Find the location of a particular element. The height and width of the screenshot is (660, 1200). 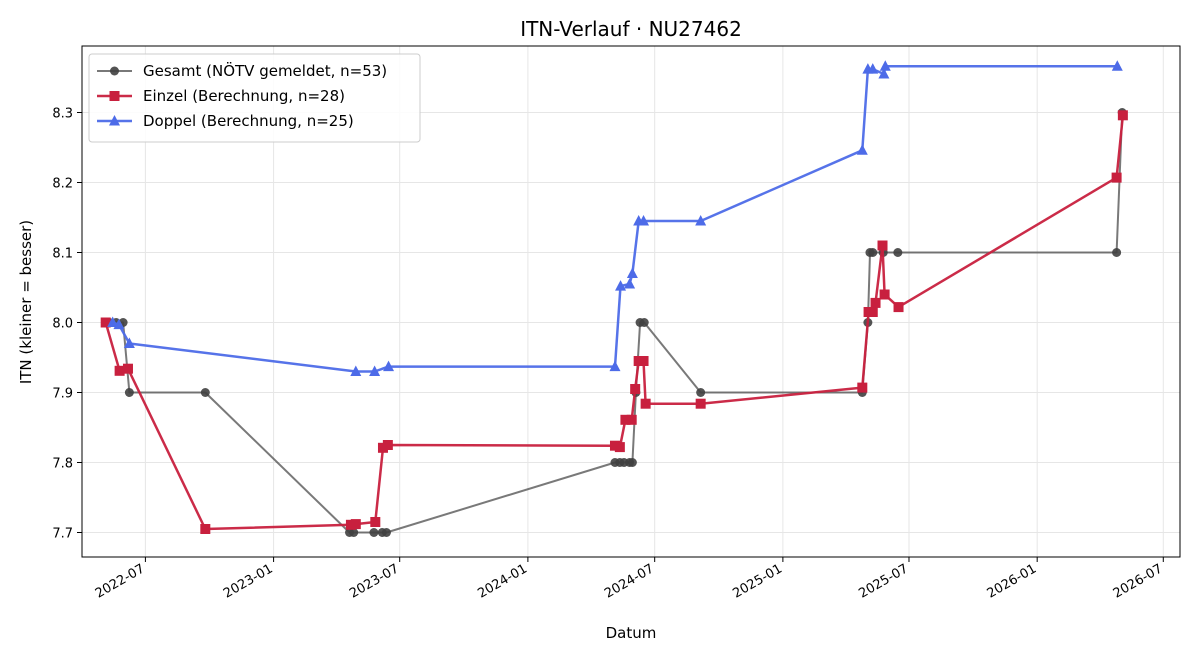

legend-label: Einzel (Berechnung, n=28) is located at coordinates (244, 96).